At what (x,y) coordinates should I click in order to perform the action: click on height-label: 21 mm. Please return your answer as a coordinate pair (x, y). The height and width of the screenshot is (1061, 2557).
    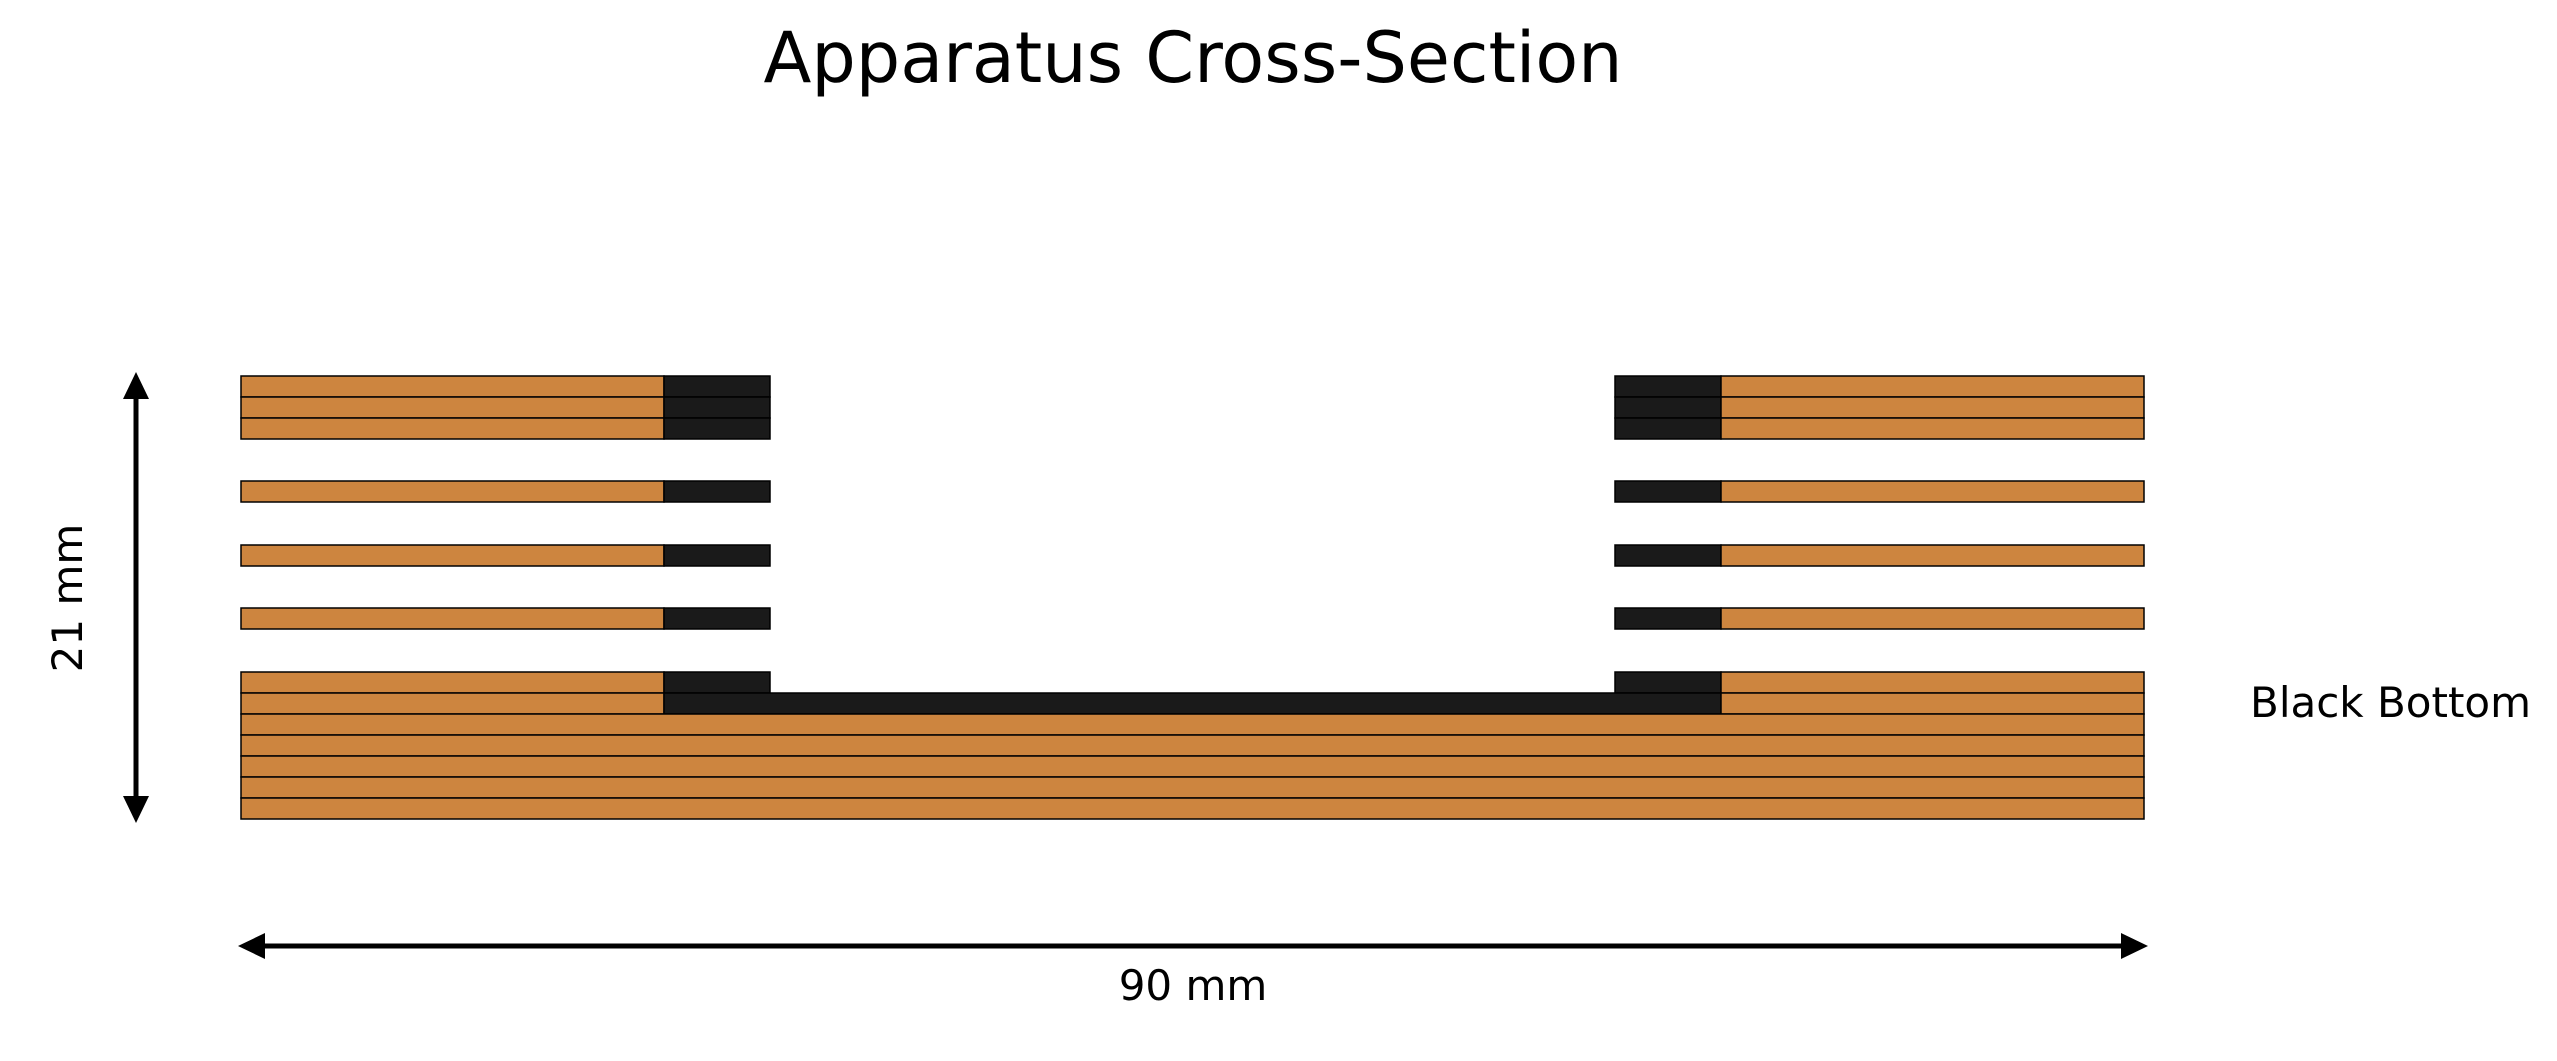
    Looking at the image, I should click on (67, 598).